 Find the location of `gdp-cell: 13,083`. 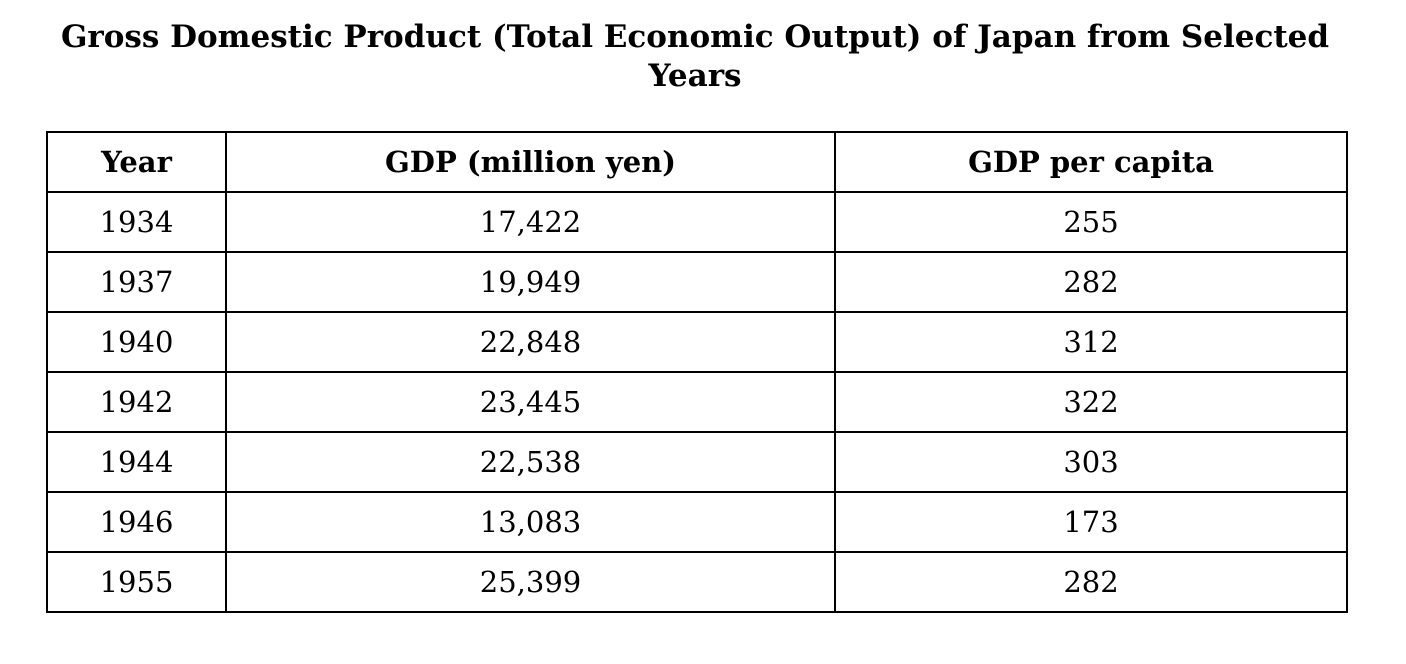

gdp-cell: 13,083 is located at coordinates (530, 522).